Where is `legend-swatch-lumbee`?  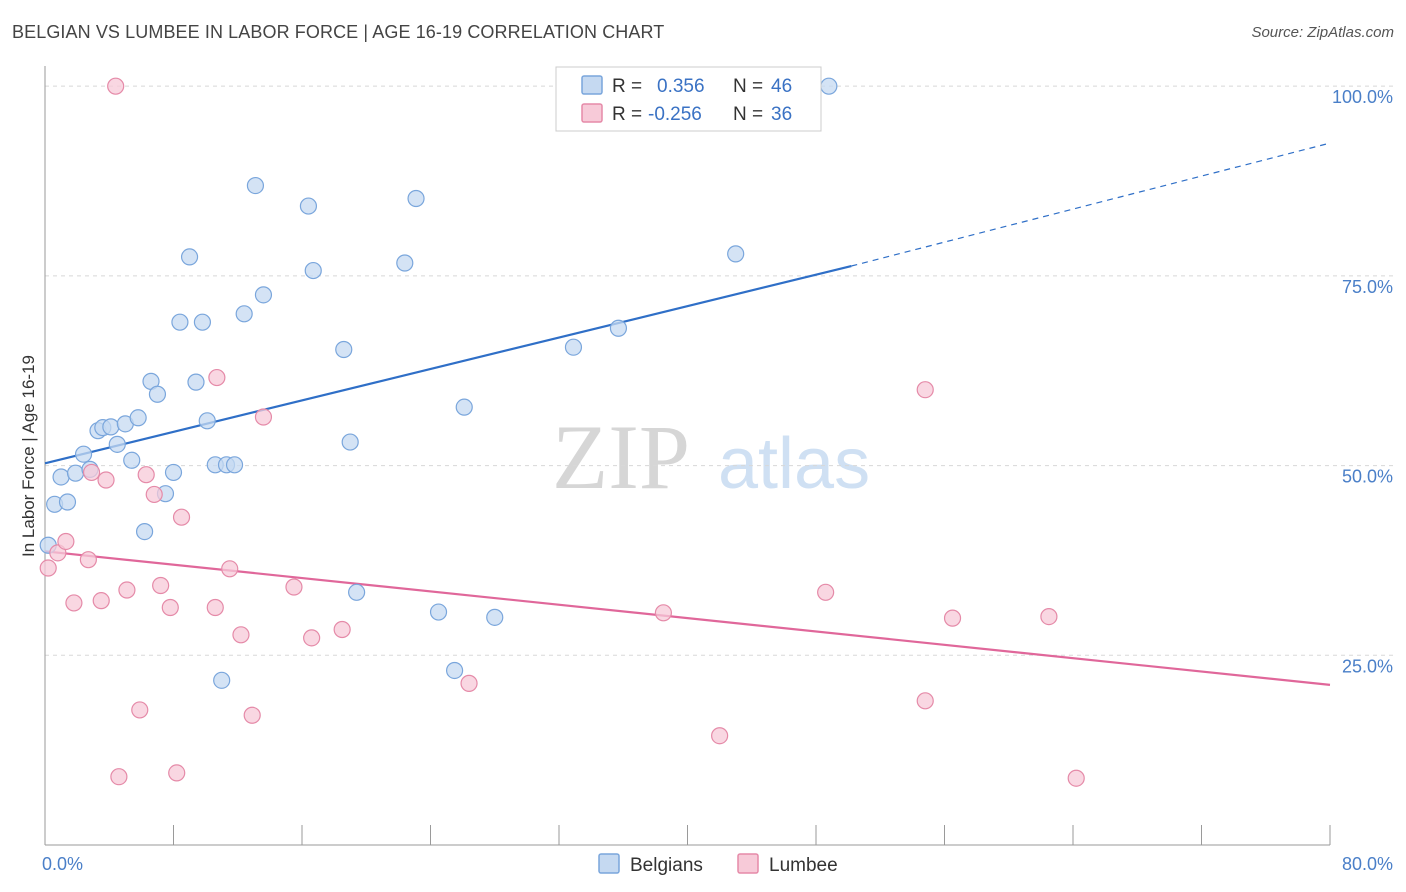
legend-swatch-lumbee is located at coordinates (592, 113).